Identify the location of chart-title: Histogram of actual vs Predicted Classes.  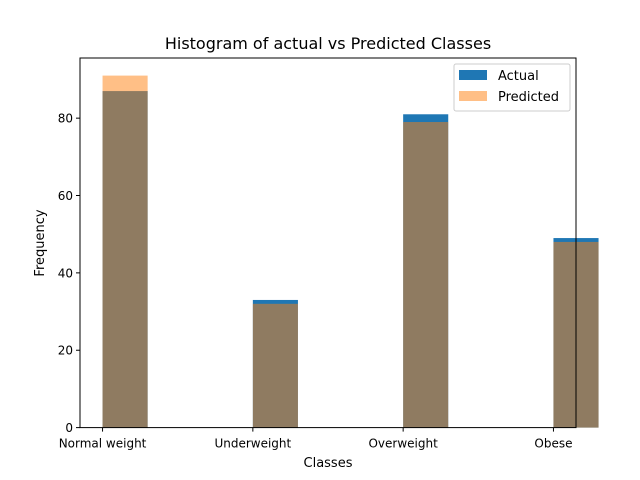
(328, 43).